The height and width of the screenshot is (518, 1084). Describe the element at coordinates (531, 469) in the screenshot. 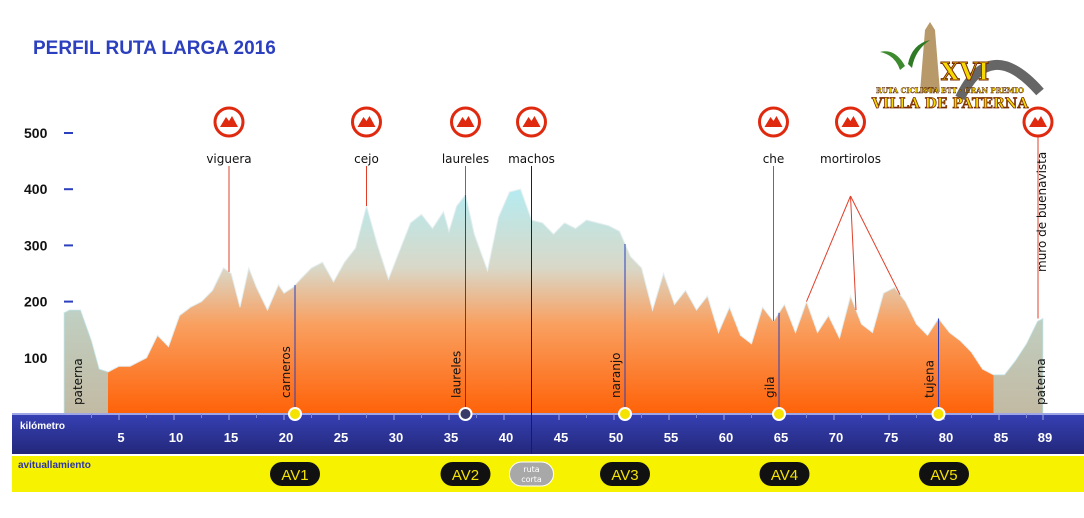

I see `ruta-corta-label: ruta` at that location.